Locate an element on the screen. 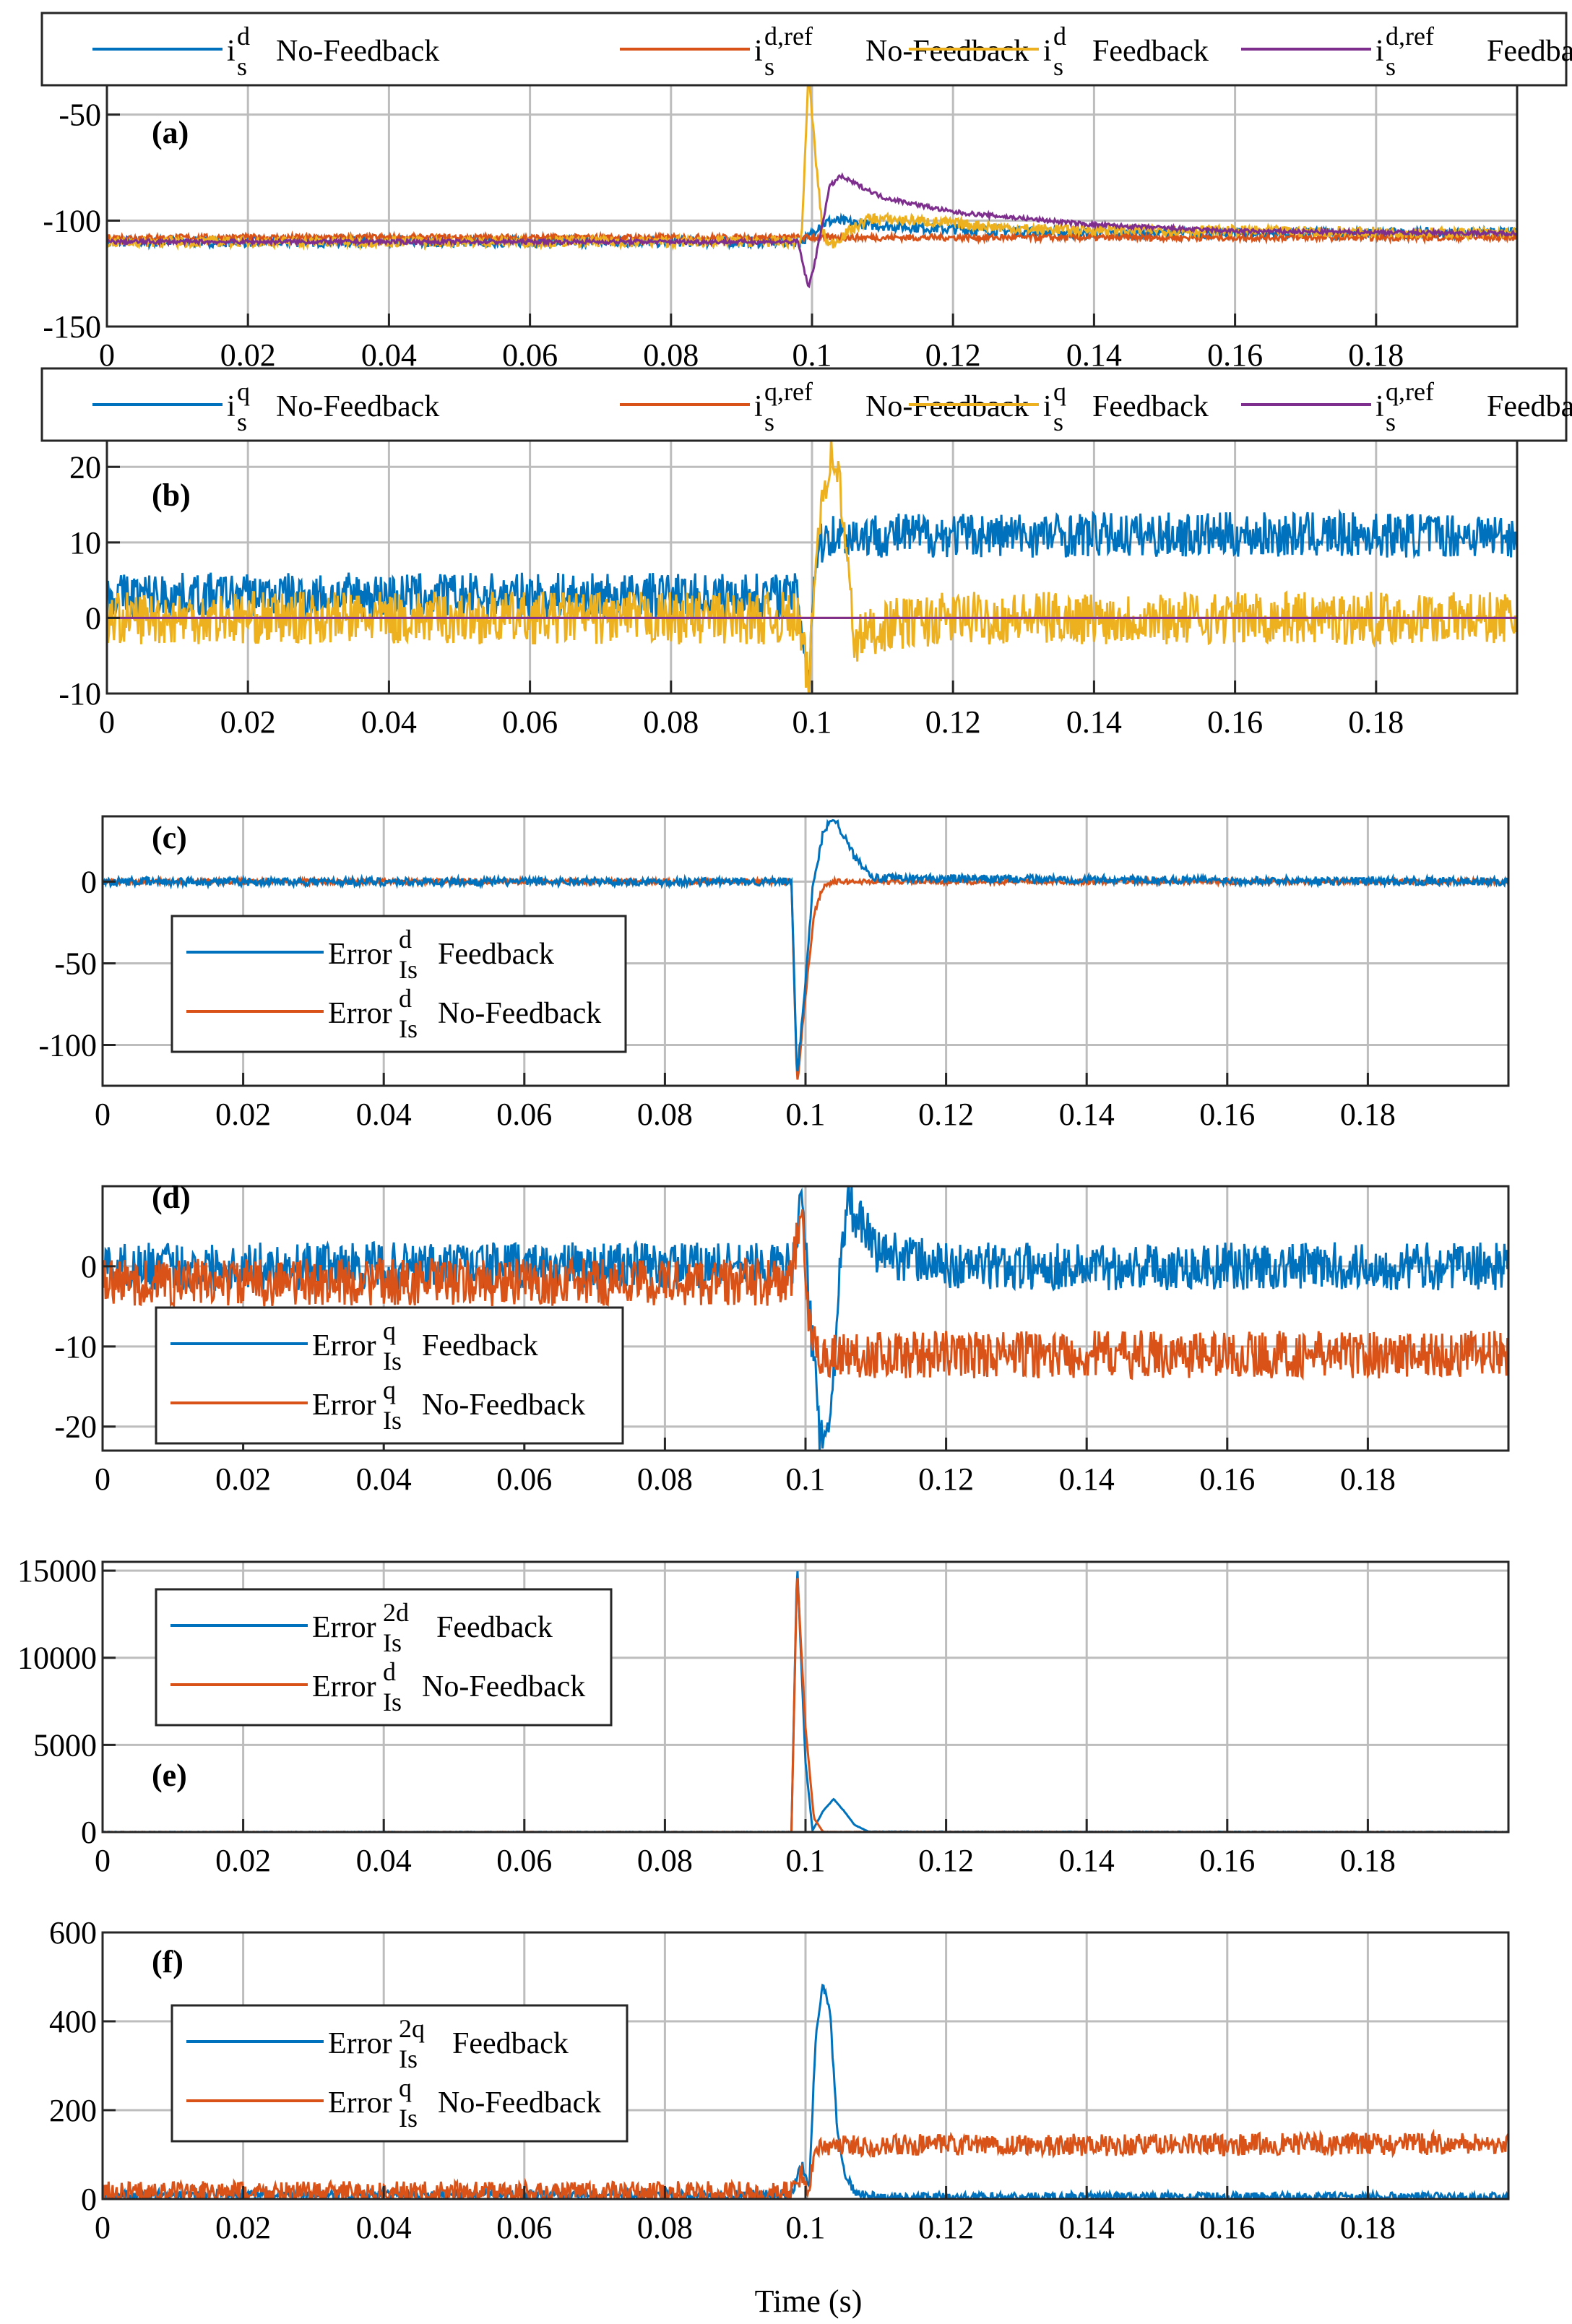 This screenshot has width=1572, height=2324. y-tick-label: 10000 is located at coordinates (57, 1658).